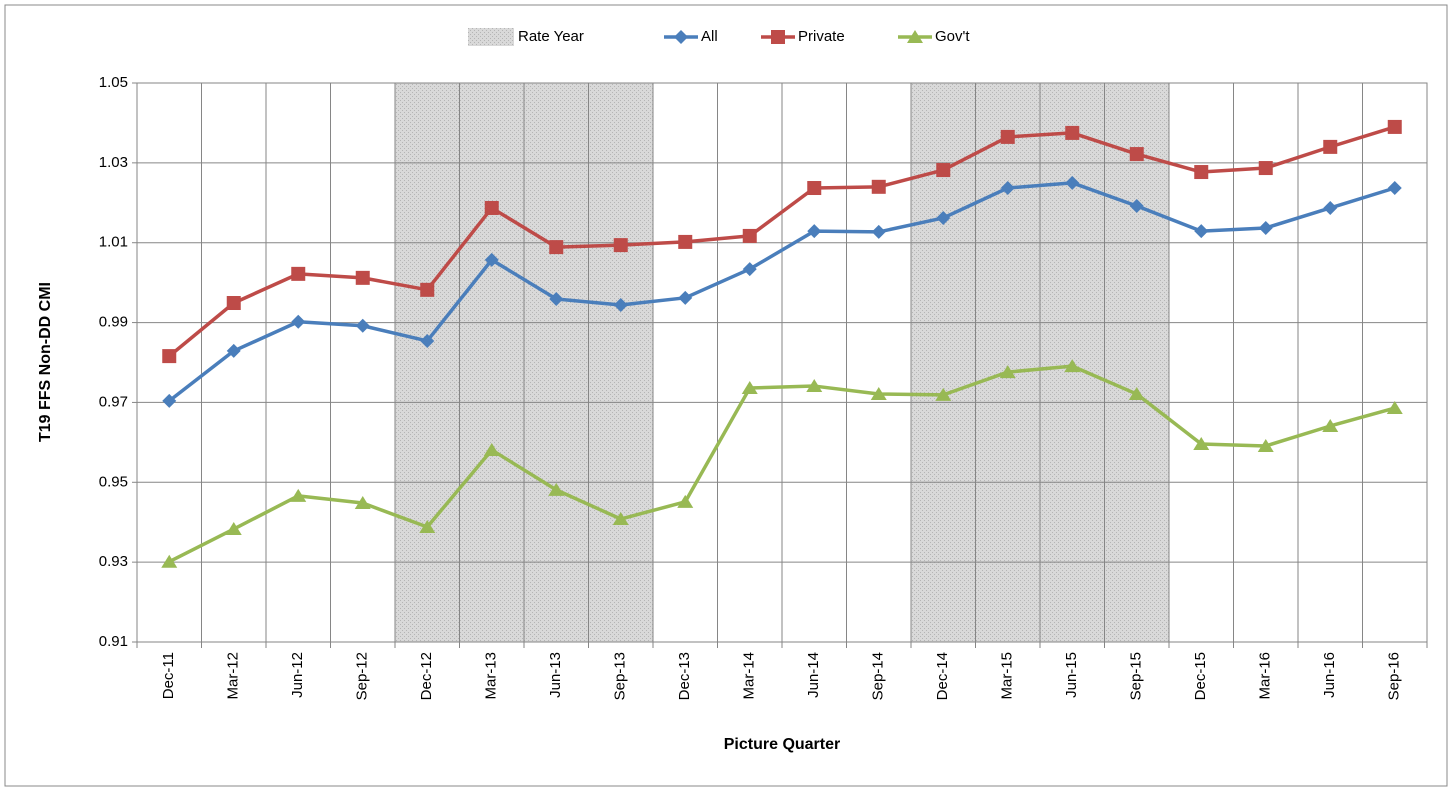 The width and height of the screenshot is (1453, 792). What do you see at coordinates (113, 561) in the screenshot?
I see `y-tick-label: 0.93` at bounding box center [113, 561].